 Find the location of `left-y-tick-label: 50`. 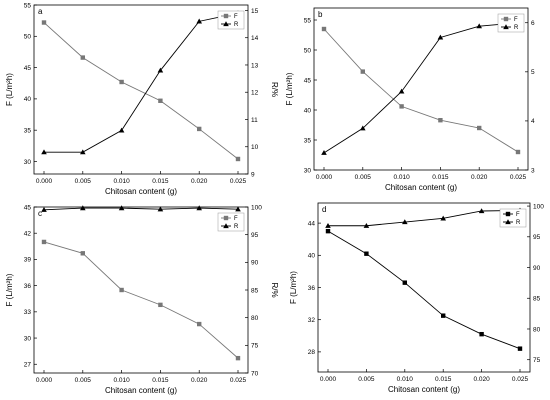

left-y-tick-label: 50 is located at coordinates (28, 37).